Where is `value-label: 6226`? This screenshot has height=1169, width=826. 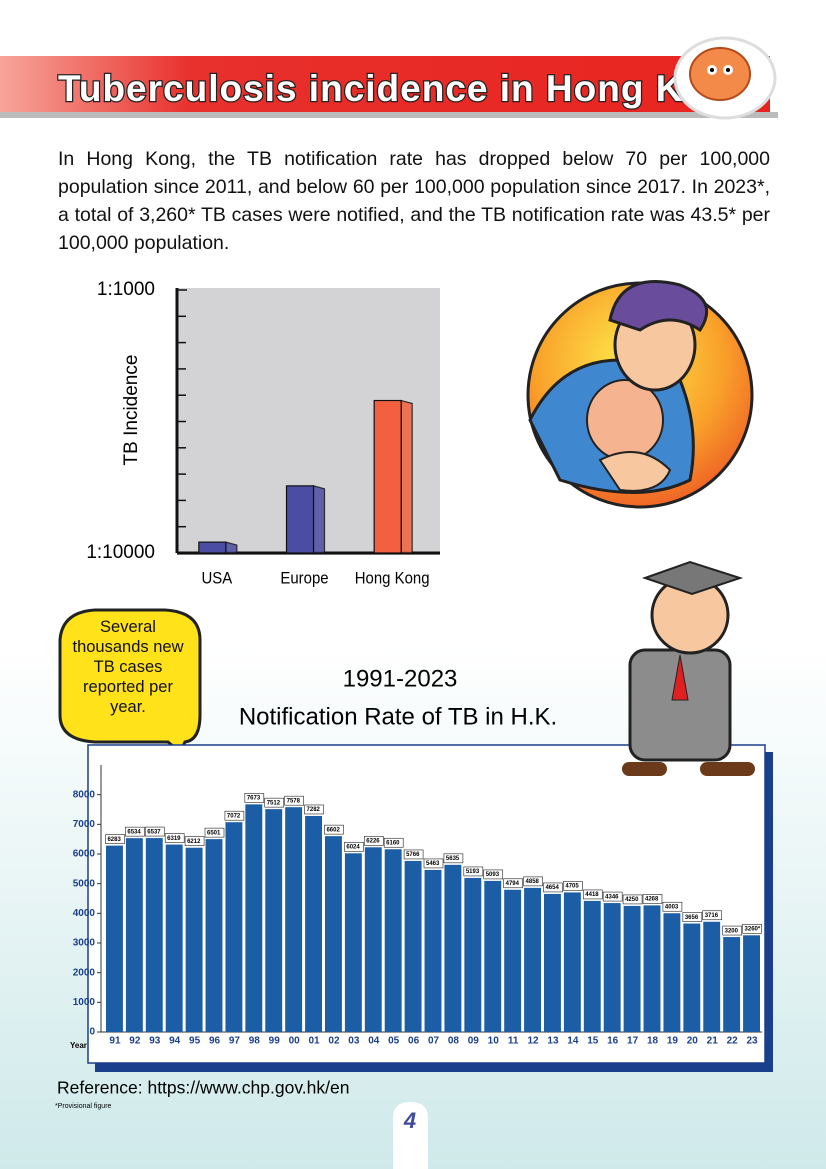 value-label: 6226 is located at coordinates (373, 842).